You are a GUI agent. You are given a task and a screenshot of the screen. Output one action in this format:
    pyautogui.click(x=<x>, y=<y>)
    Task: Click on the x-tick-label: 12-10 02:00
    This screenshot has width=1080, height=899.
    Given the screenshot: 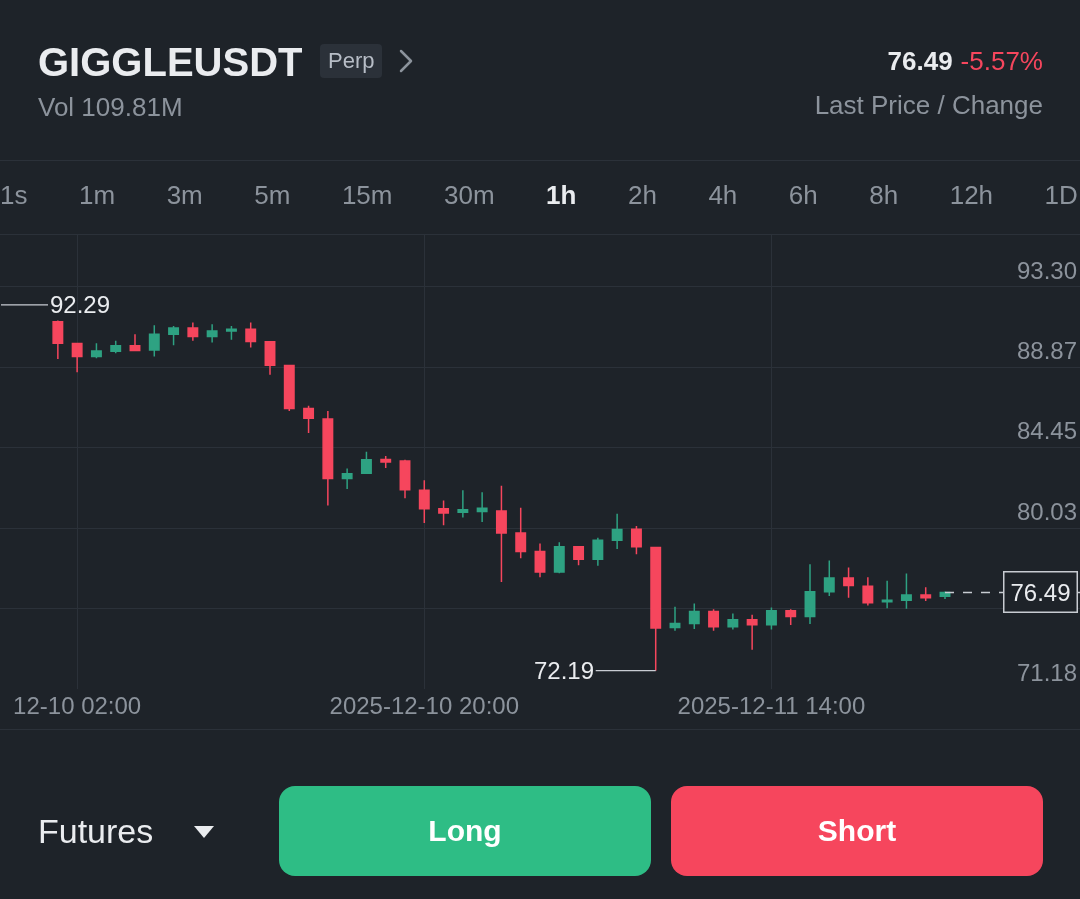 What is the action you would take?
    pyautogui.click(x=77, y=705)
    